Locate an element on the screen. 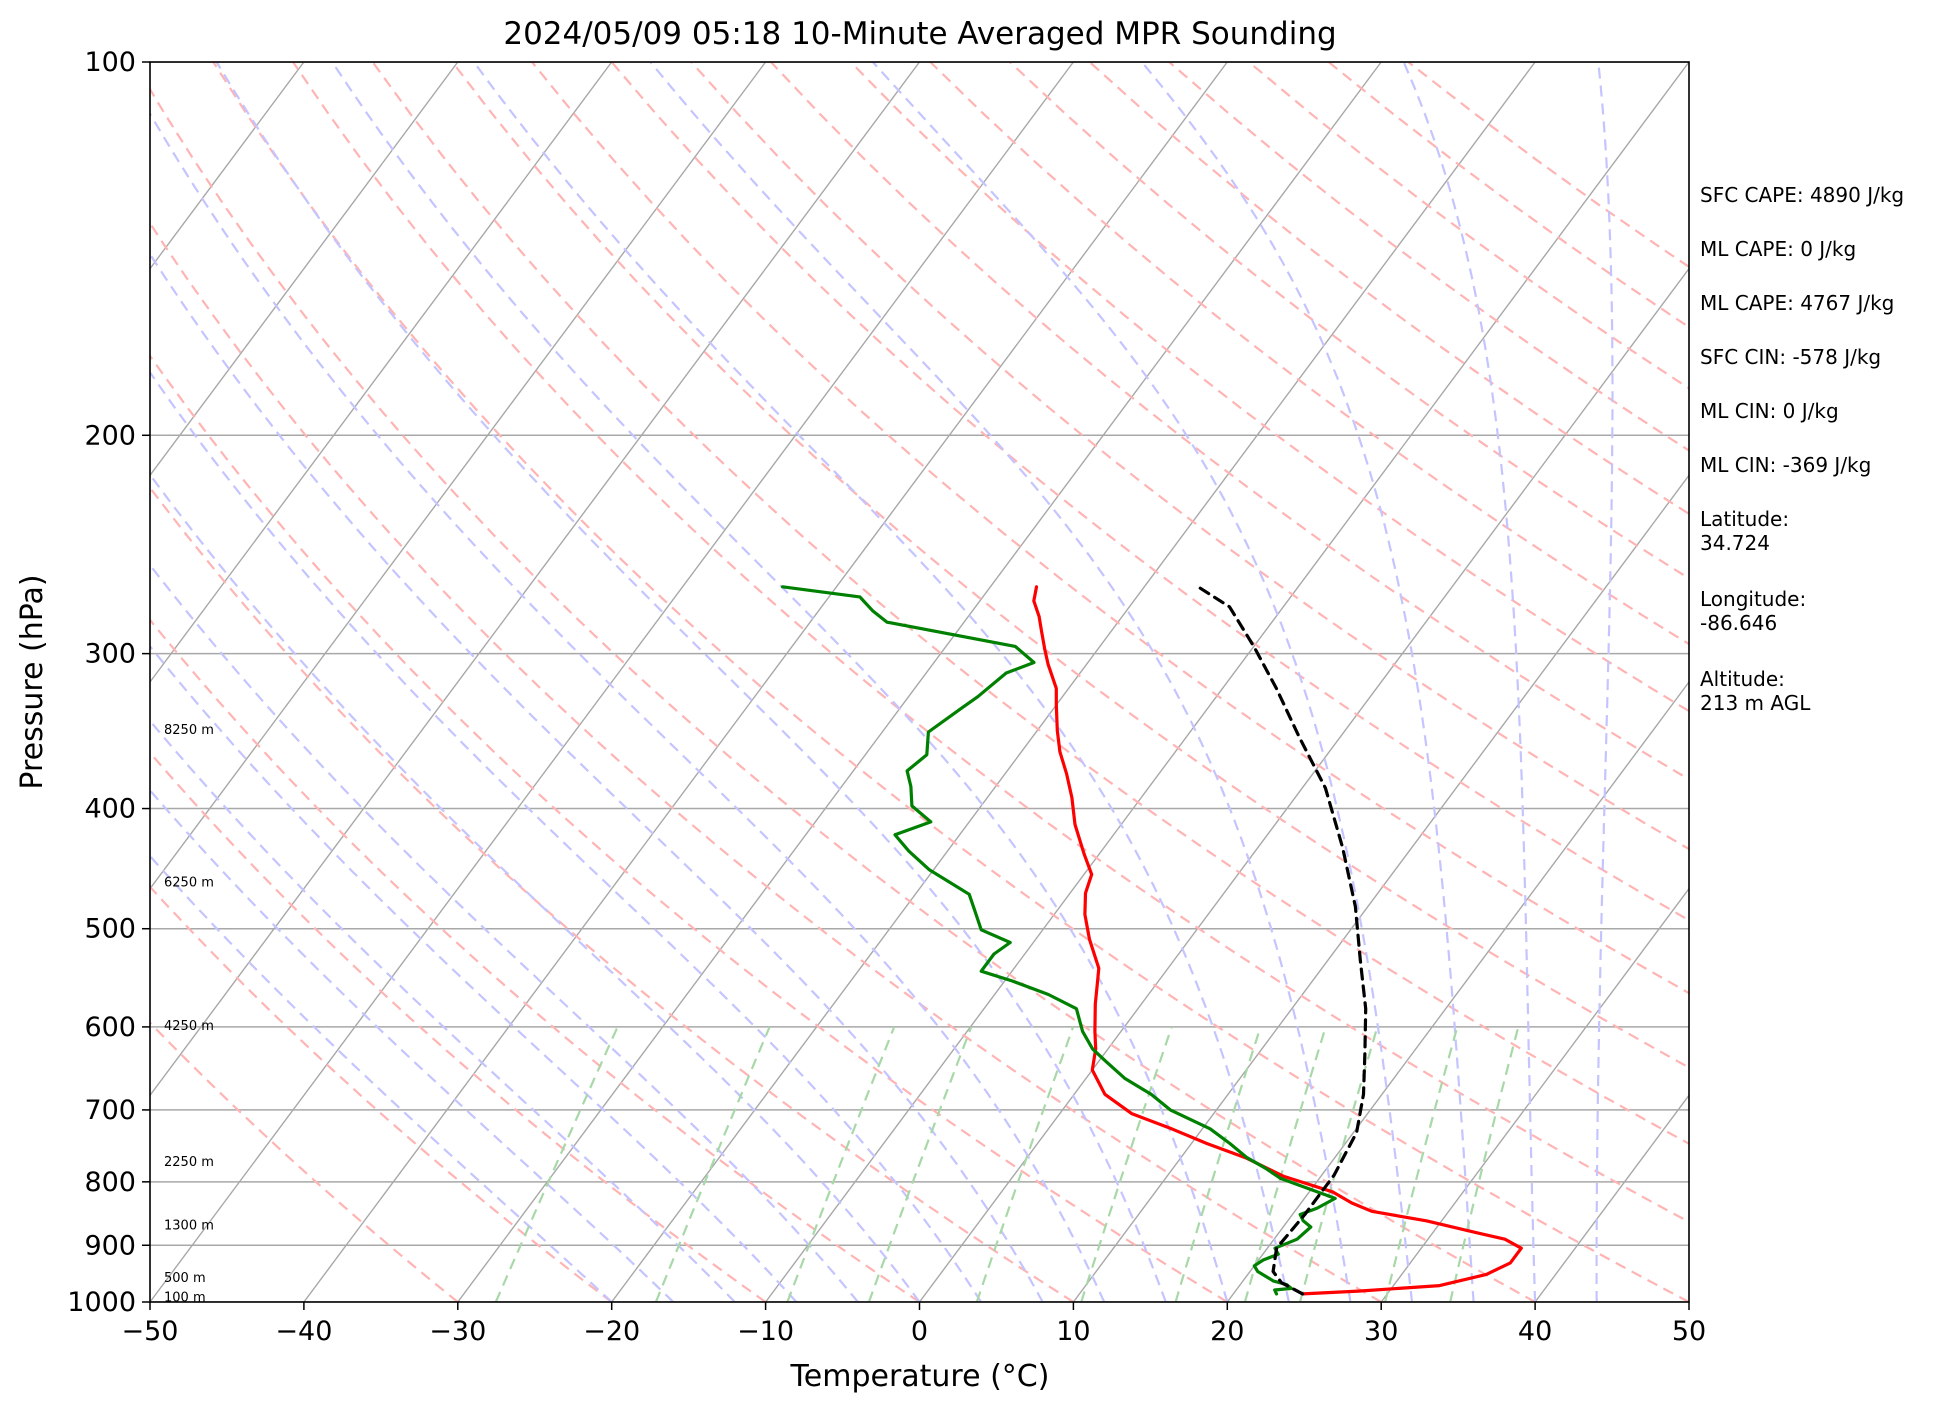 The height and width of the screenshot is (1406, 1936). x-tick-label: −30 is located at coordinates (457, 1331).